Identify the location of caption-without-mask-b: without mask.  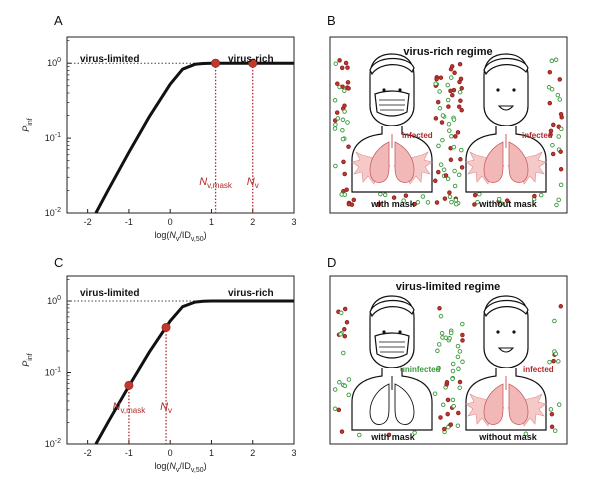
(508, 204).